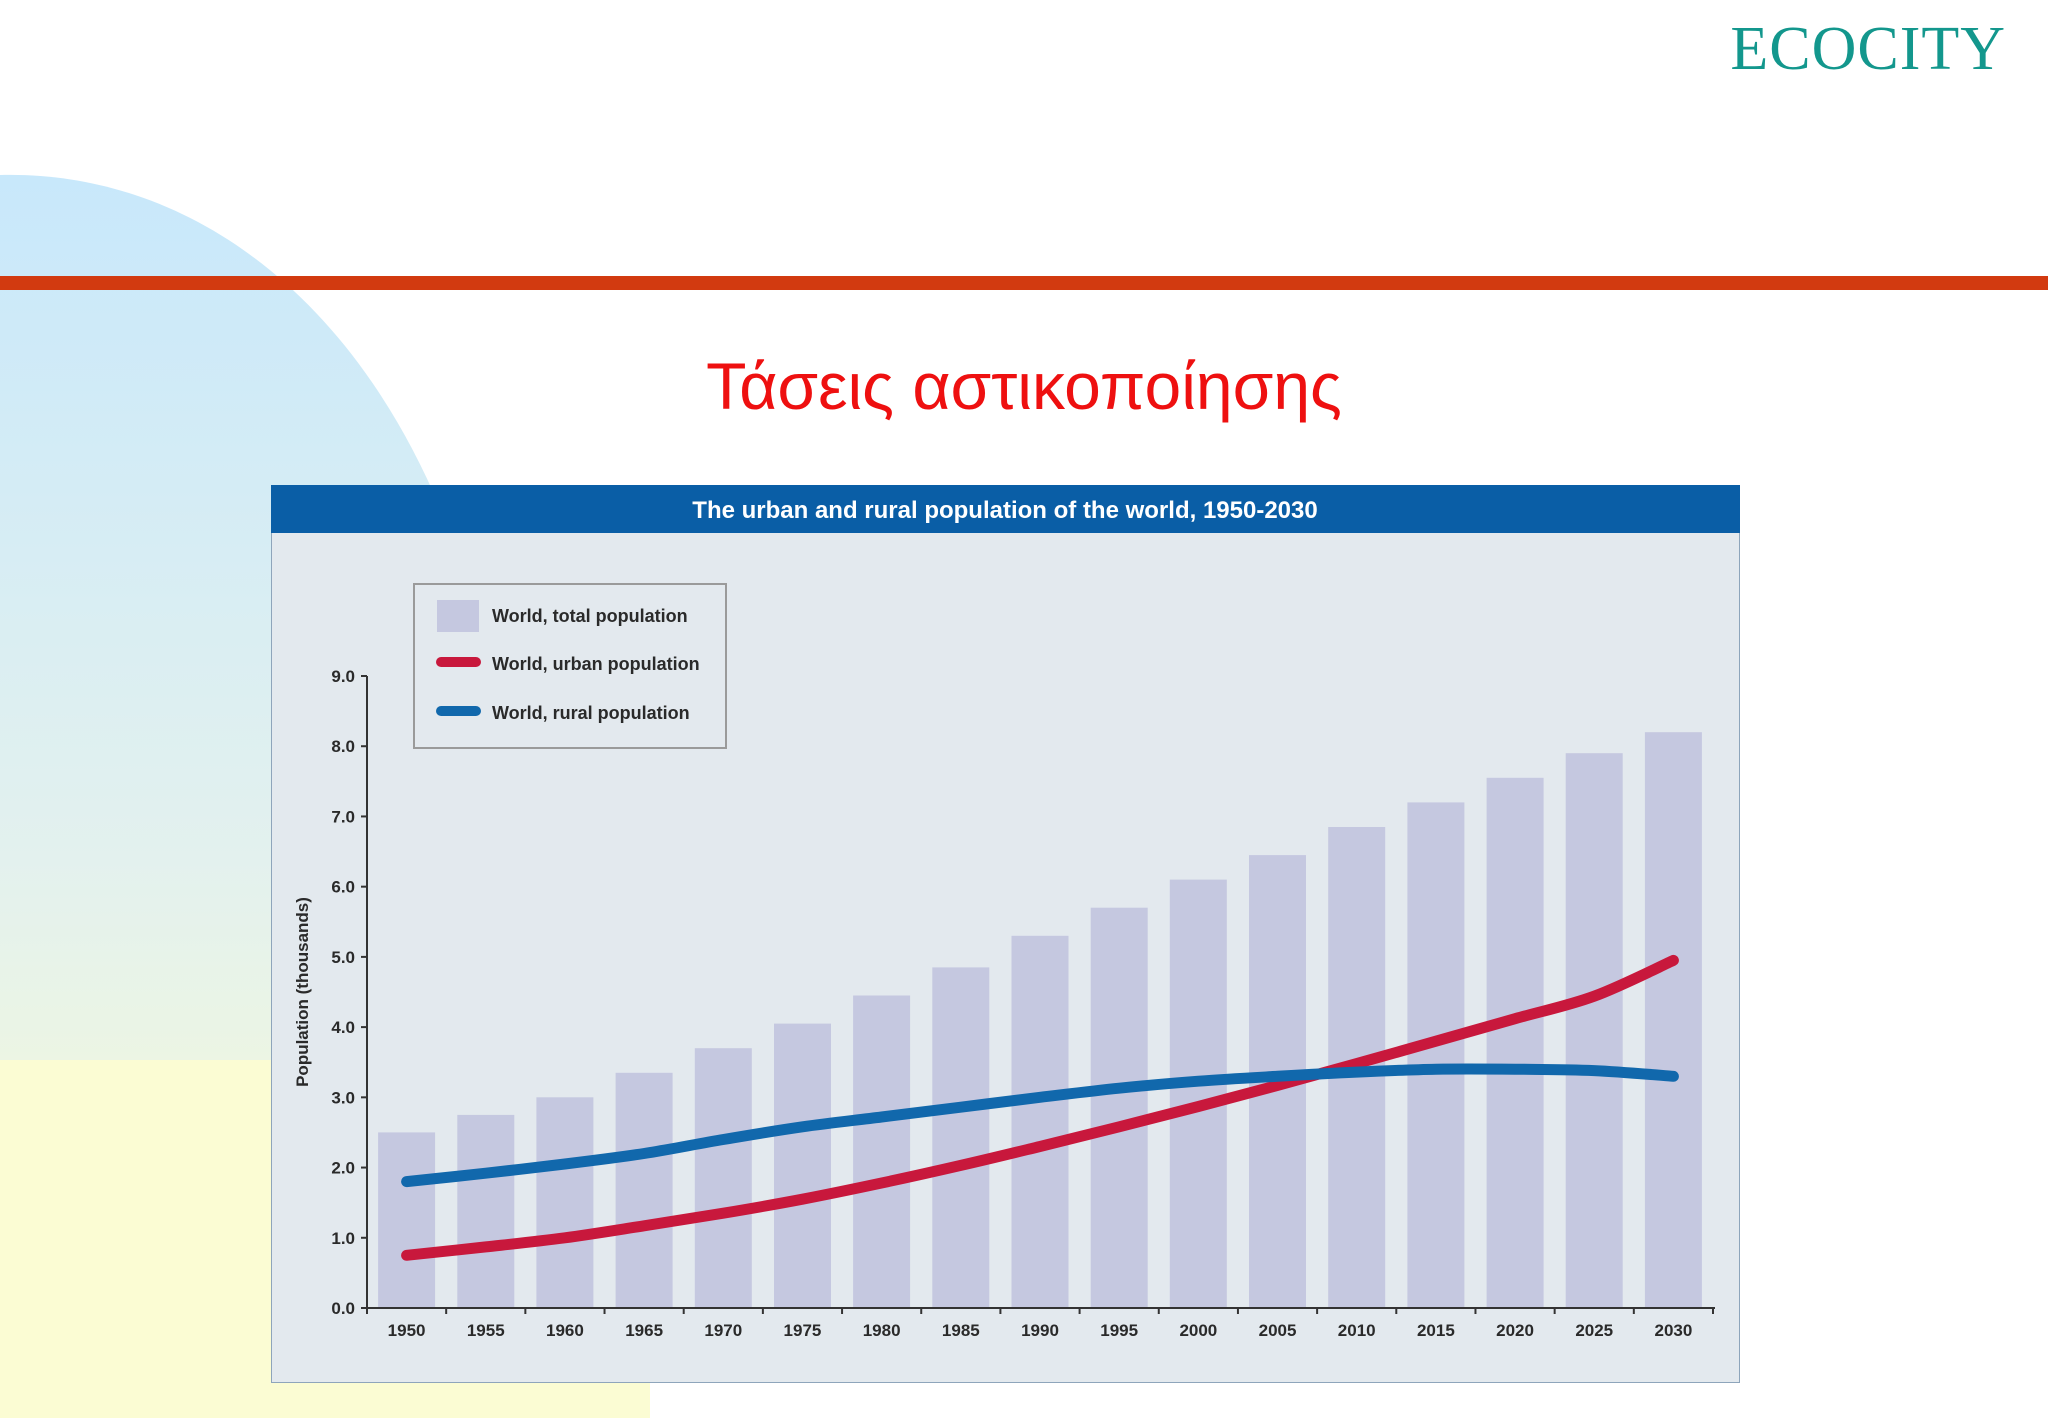  Describe the element at coordinates (1040, 1330) in the screenshot. I see `x-tick-label: 1990` at that location.